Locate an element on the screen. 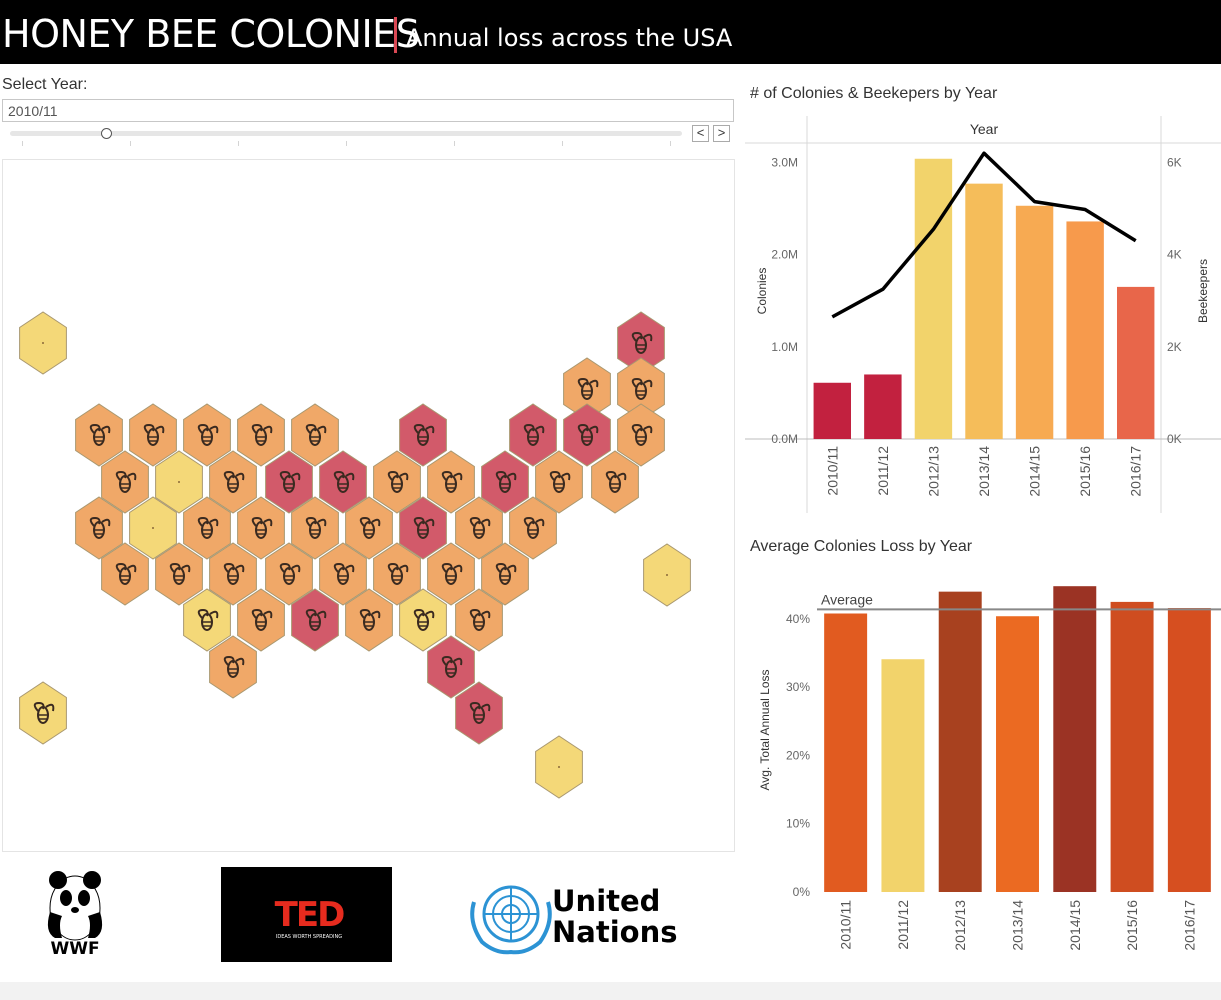 The height and width of the screenshot is (1000, 1221). year-filter-label: Select Year: is located at coordinates (45, 84).